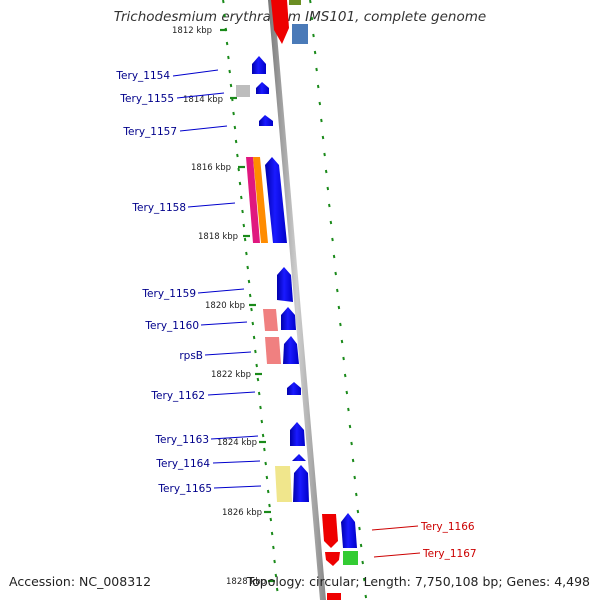 The image size is (600, 600). Describe the element at coordinates (297, 300) in the screenshot. I see `backbone-track` at that location.